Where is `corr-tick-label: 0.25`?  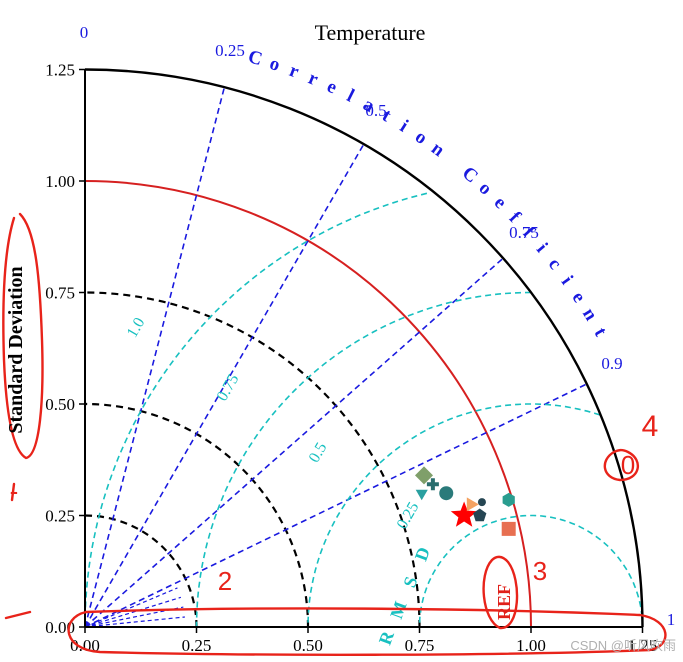 corr-tick-label: 0.25 is located at coordinates (230, 50).